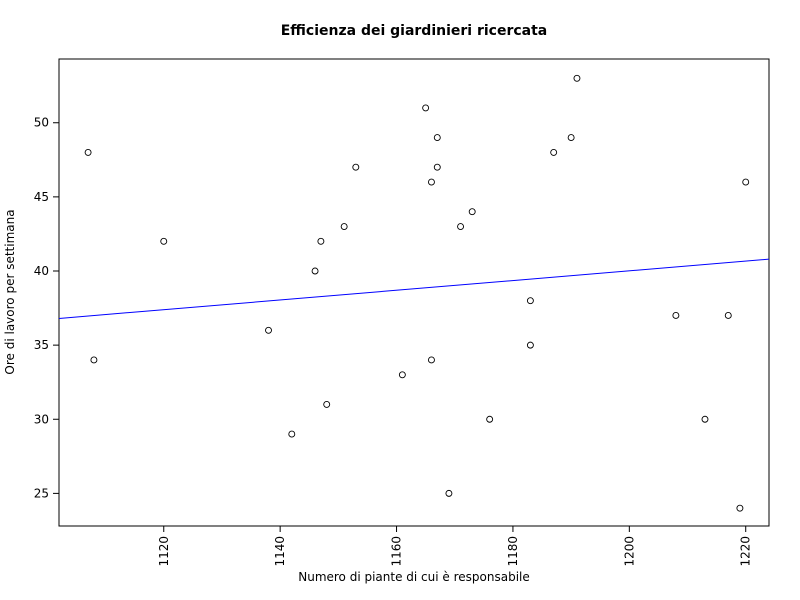 This screenshot has height=600, width=800. What do you see at coordinates (414, 288) in the screenshot?
I see `regression-line` at bounding box center [414, 288].